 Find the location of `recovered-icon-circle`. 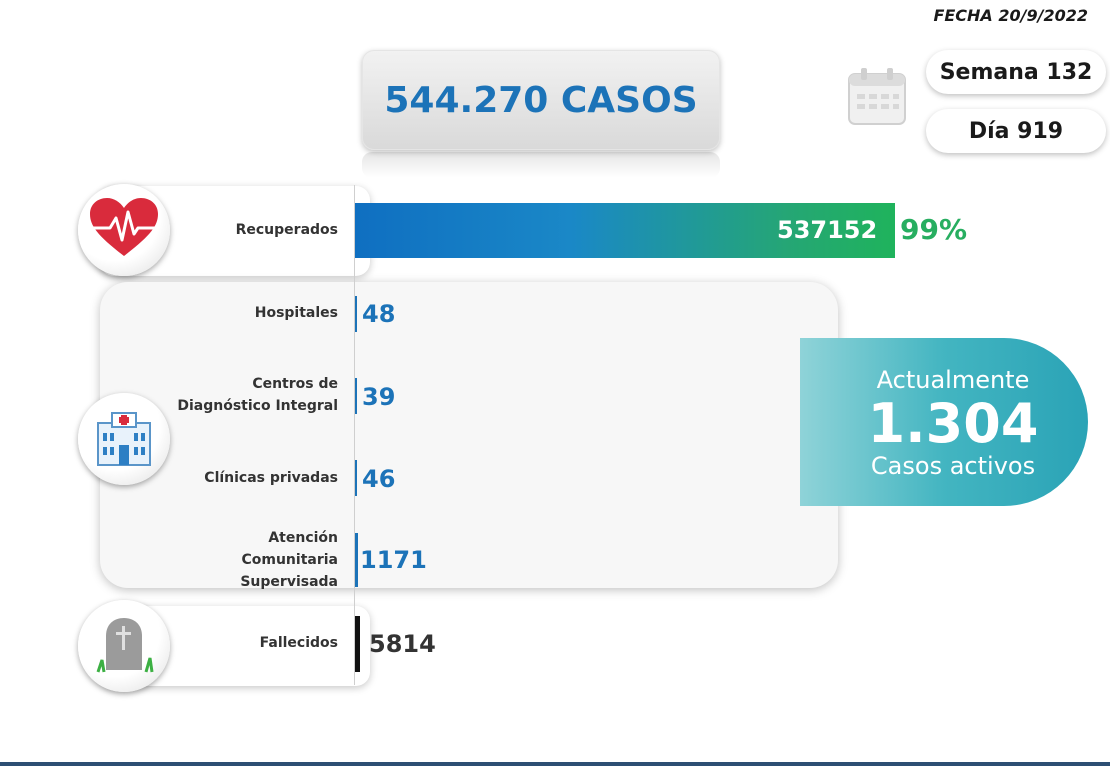

recovered-icon-circle is located at coordinates (124, 230).